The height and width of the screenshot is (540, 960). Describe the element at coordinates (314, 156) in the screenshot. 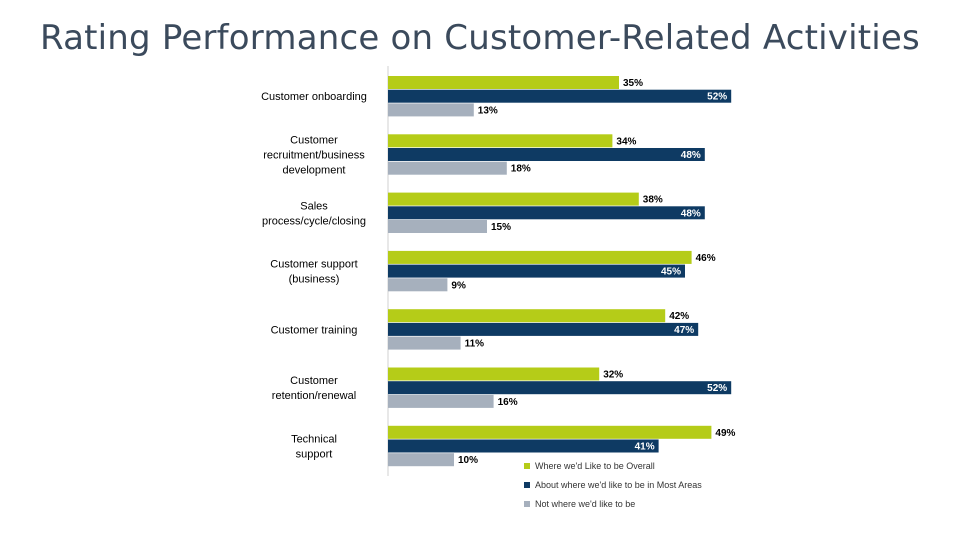

I see `category-label: recruitment/business` at that location.